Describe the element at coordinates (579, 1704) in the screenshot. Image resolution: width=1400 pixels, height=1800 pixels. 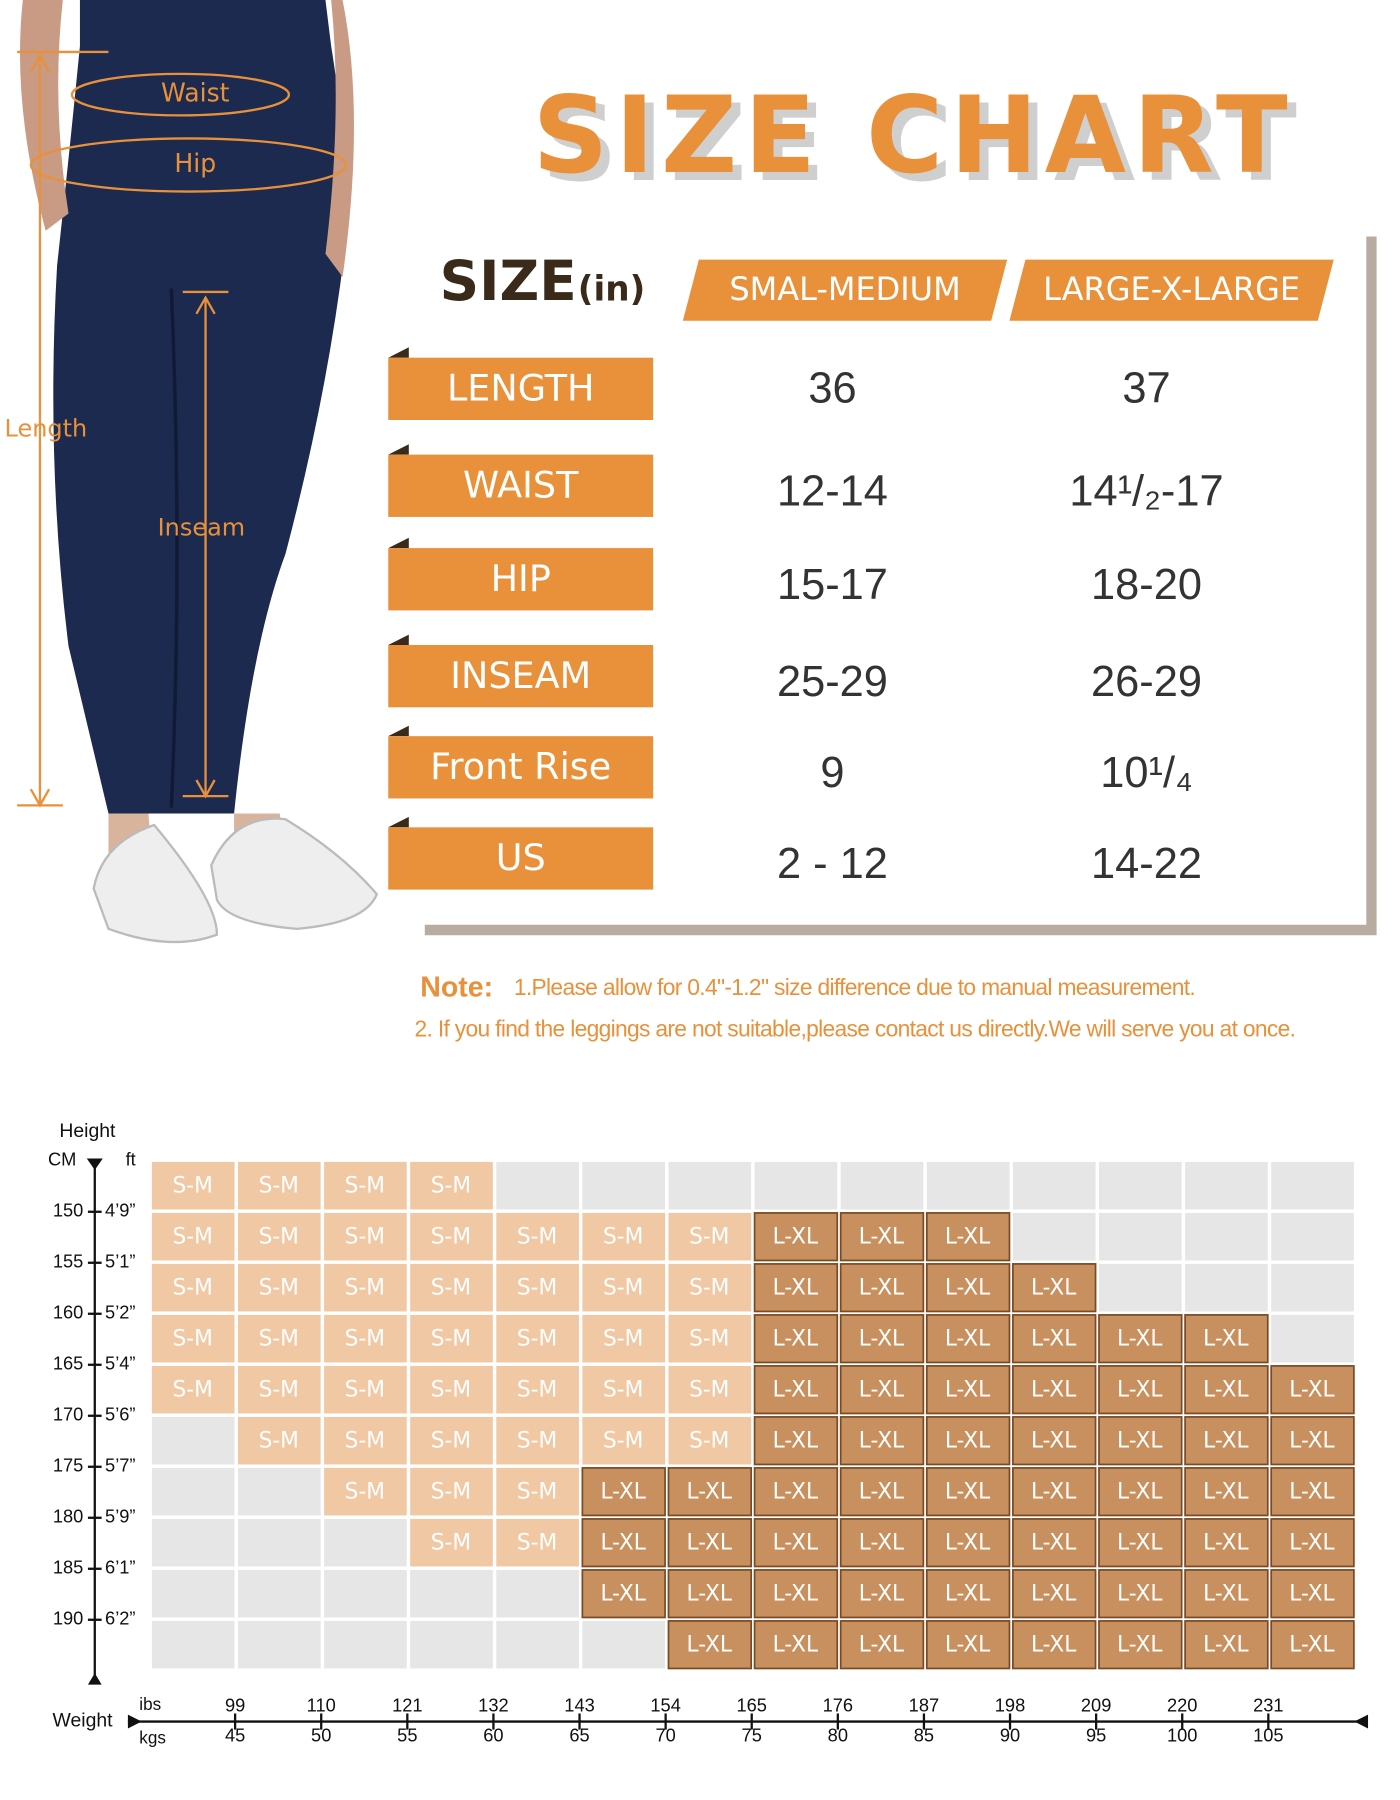
I see `weight-lbs: 143` at that location.